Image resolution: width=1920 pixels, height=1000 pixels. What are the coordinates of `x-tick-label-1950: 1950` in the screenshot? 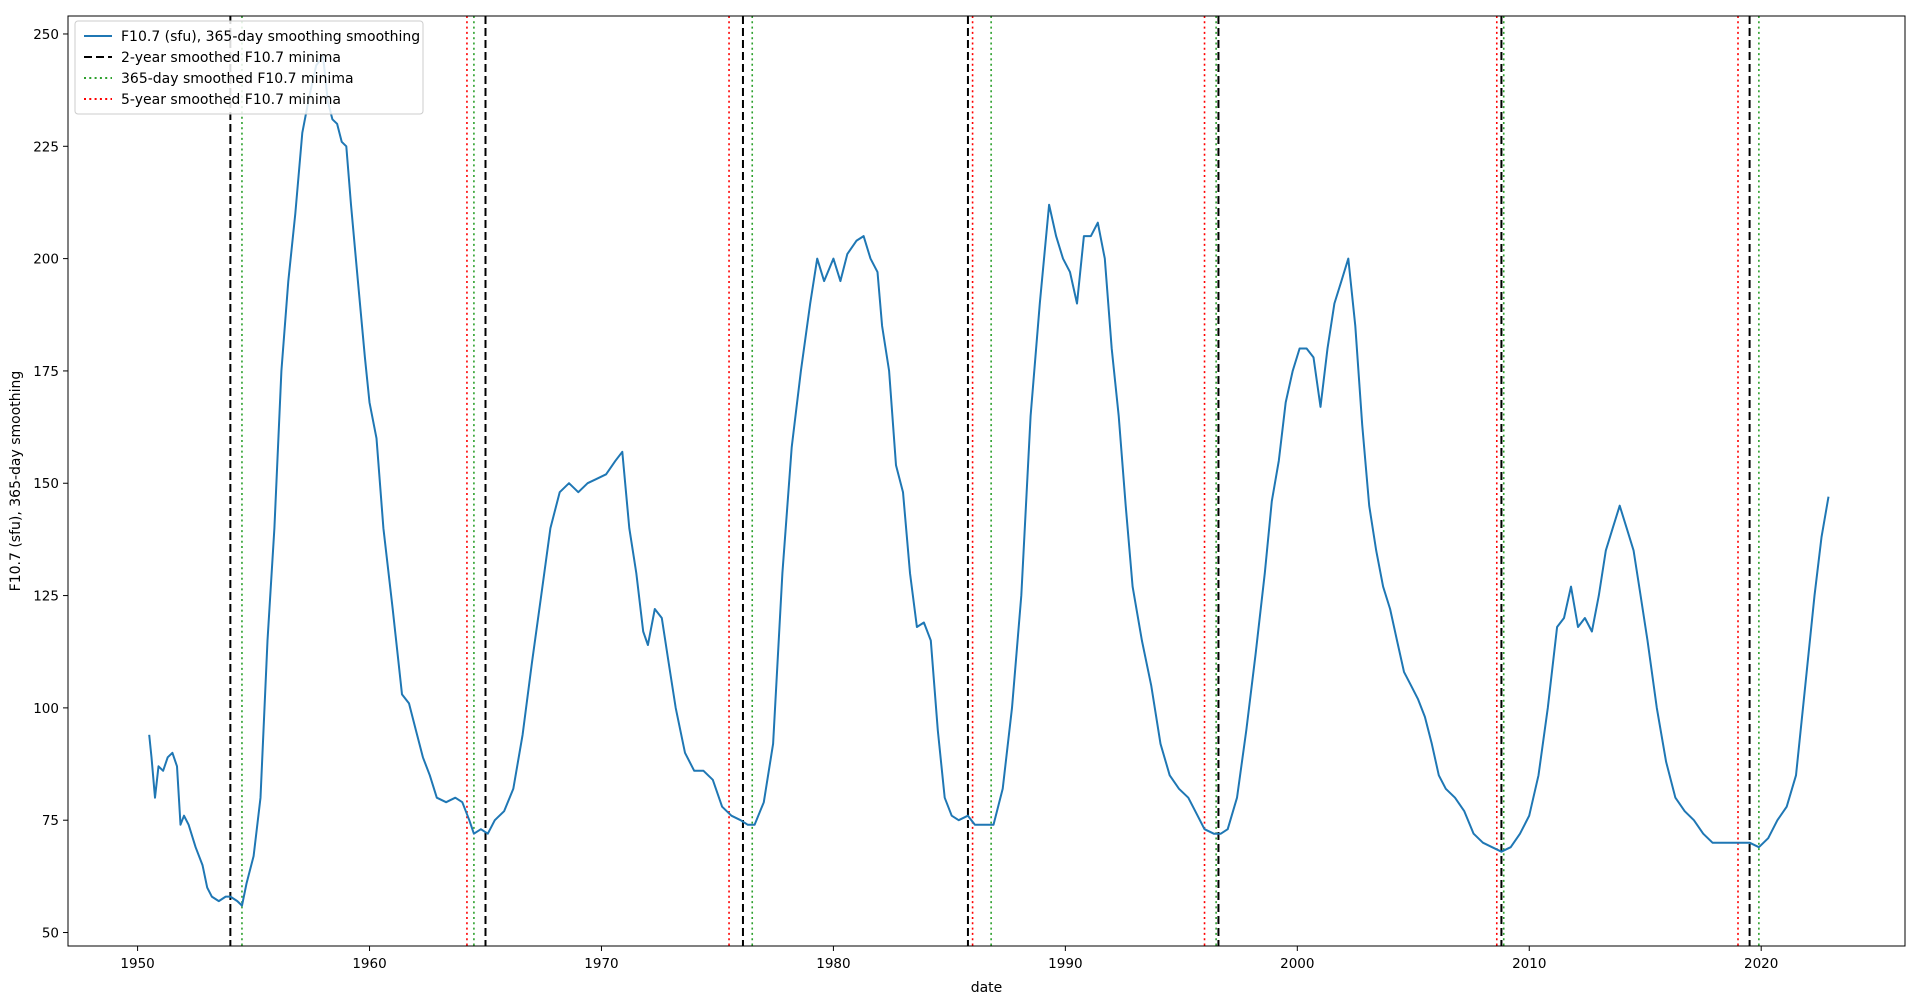 It's located at (137, 964).